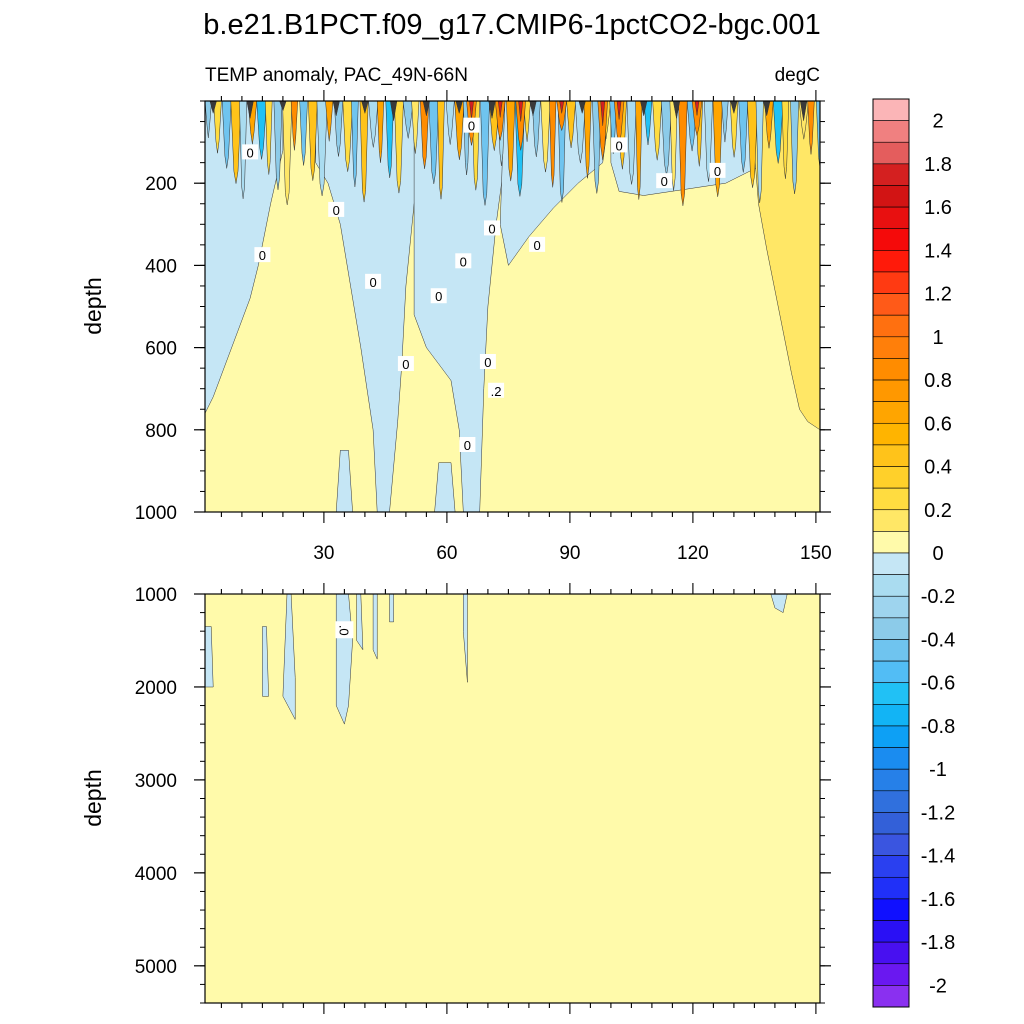 The image size is (1024, 1024). What do you see at coordinates (938, 986) in the screenshot?
I see `colorbar-label: -2` at bounding box center [938, 986].